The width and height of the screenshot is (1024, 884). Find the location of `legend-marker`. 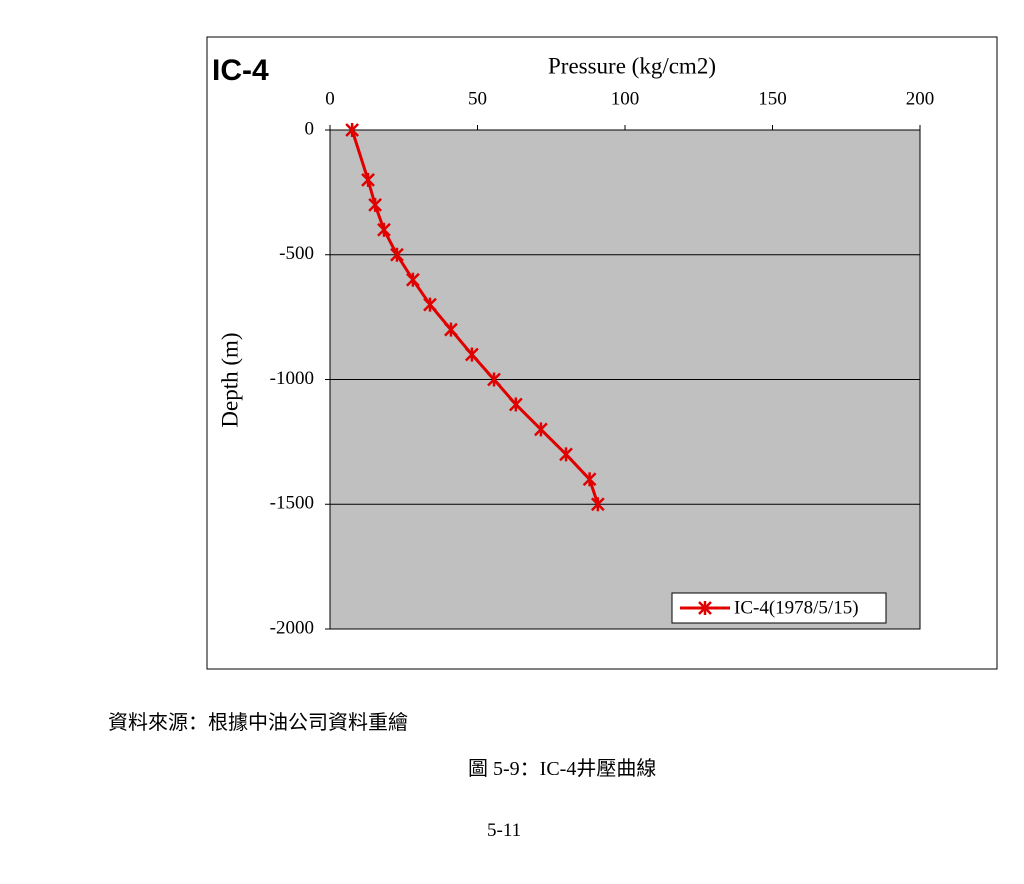

legend-marker is located at coordinates (705, 608).